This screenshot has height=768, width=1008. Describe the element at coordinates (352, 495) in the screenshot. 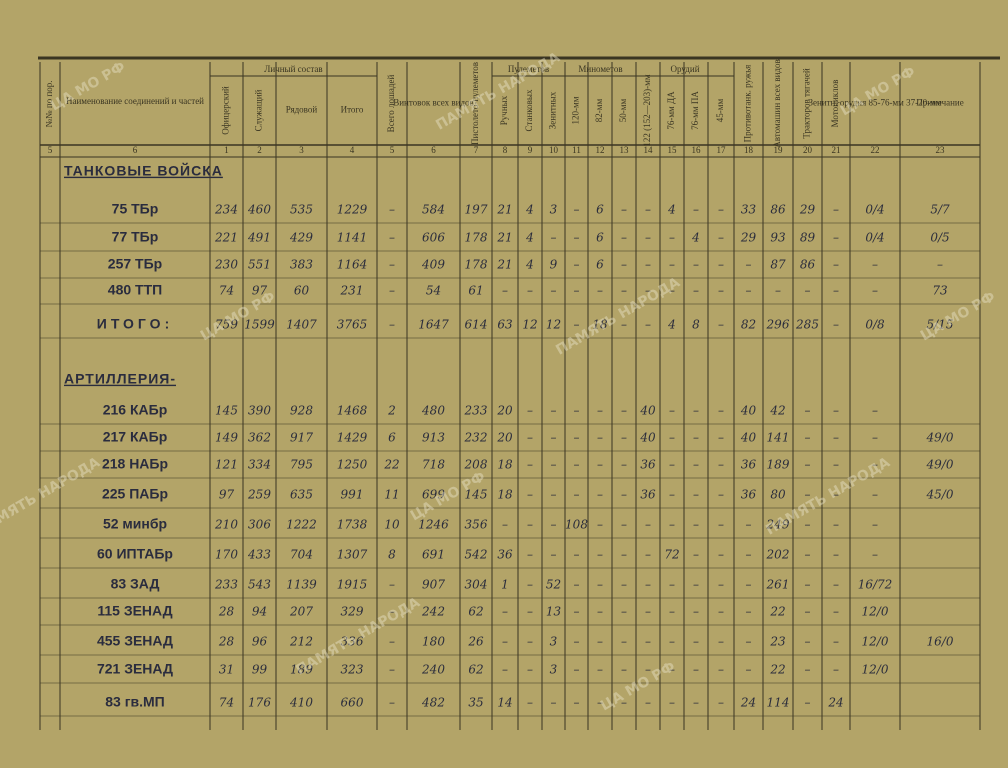

I see `cell: 991` at that location.